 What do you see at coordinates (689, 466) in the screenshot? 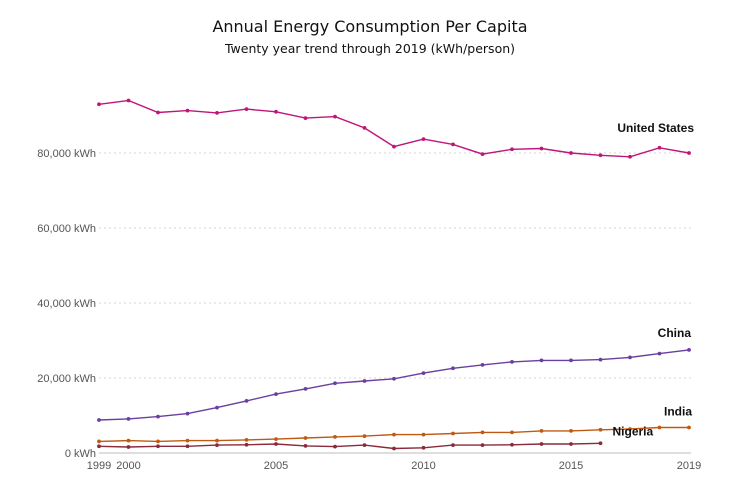
I see `x-tick-label: 2019` at bounding box center [689, 466].